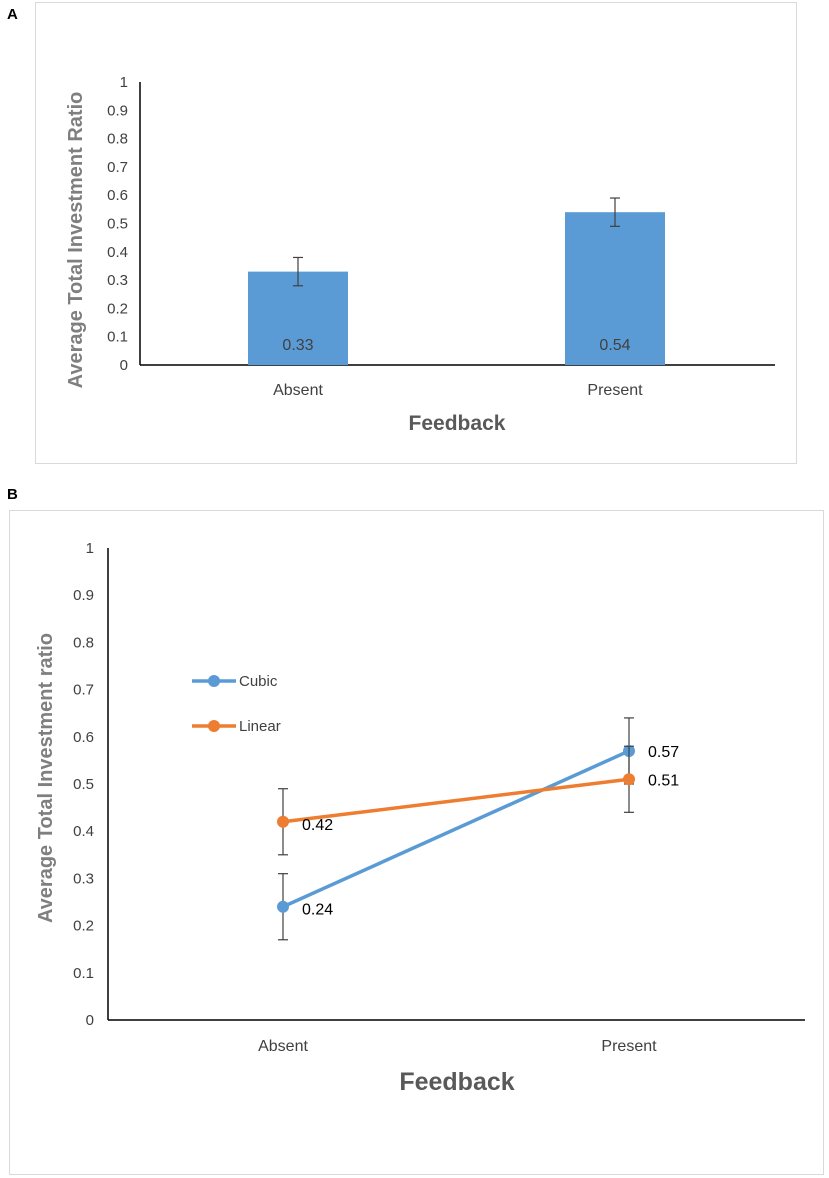 The image size is (829, 1178). Describe the element at coordinates (12, 14) in the screenshot. I see `panel-a-label: A` at that location.